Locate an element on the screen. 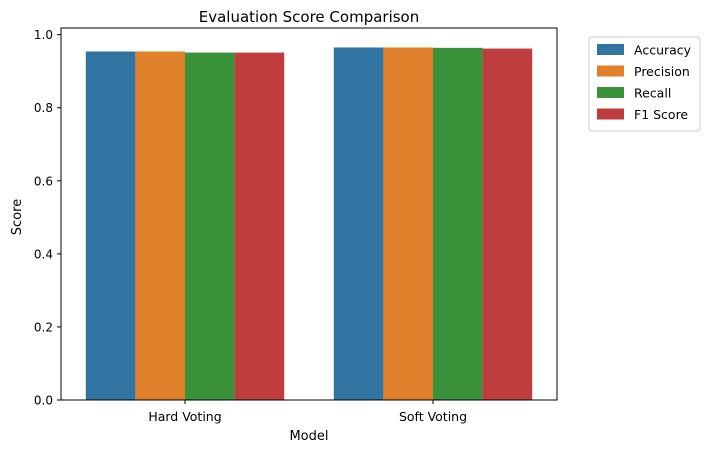 Image resolution: width=712 pixels, height=457 pixels. legend-label-recall: Recall is located at coordinates (652, 93).